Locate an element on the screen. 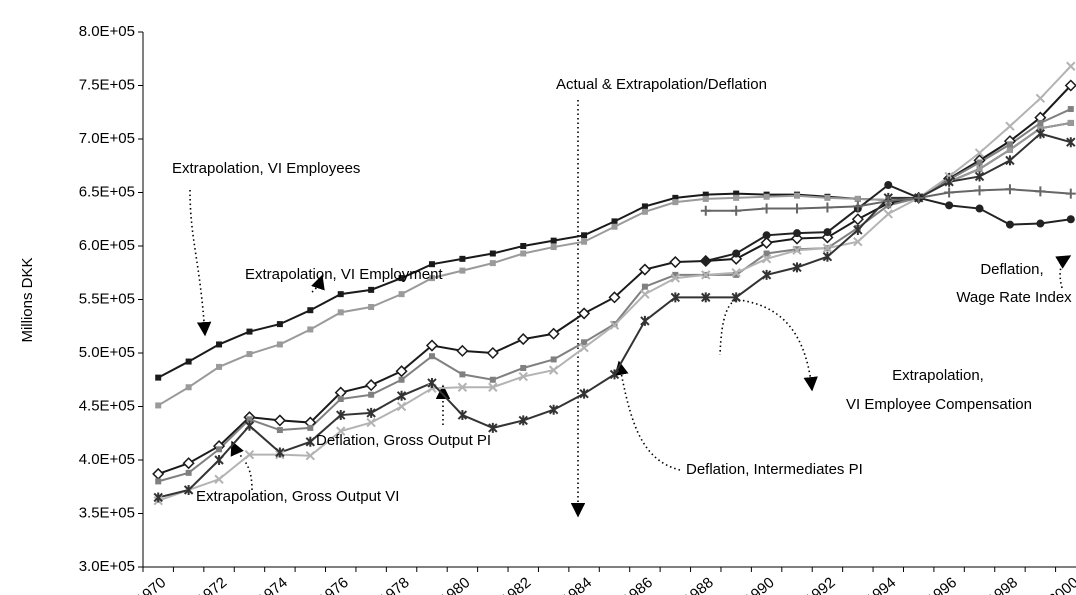  y-tick-label: 4.0E+05 is located at coordinates (107, 459).